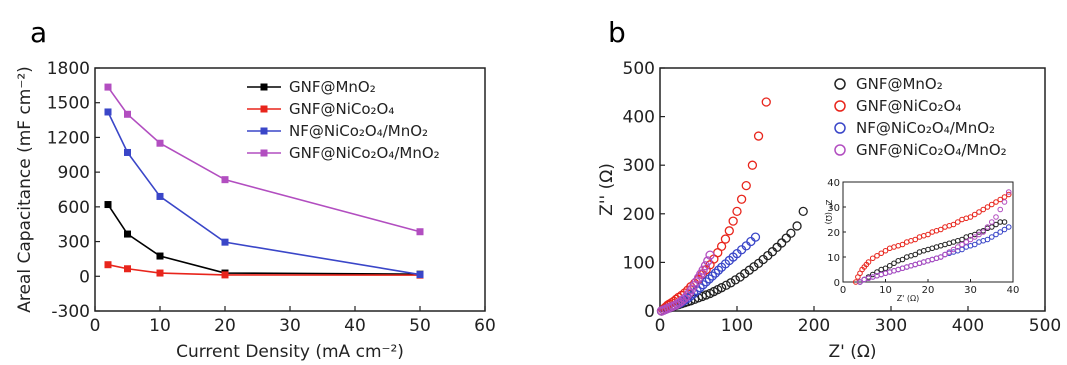 This screenshot has width=1067, height=365. Describe the element at coordinates (639, 118) in the screenshot. I see `chart-b-y-tick-label: 400` at that location.